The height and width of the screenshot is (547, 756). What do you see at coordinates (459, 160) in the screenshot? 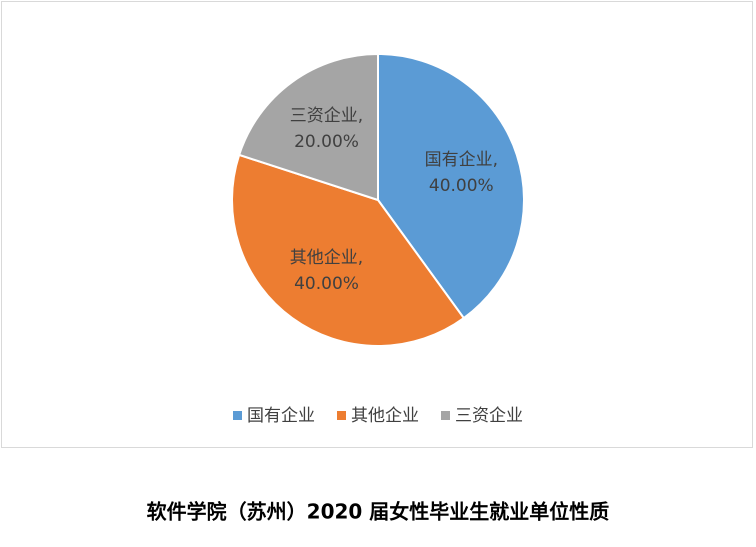
I see `data-label-category: 国有企业` at bounding box center [459, 160].